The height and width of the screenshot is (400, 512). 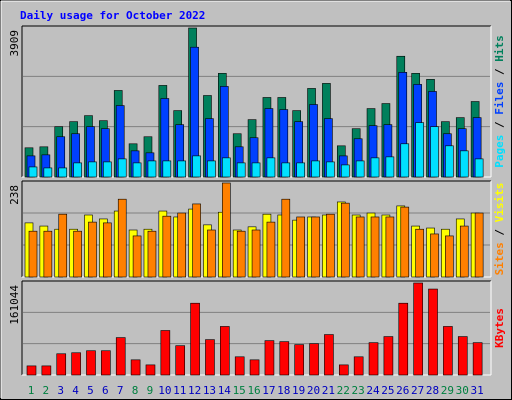 What do you see at coordinates (239, 390) in the screenshot?
I see `x-tick-label: 15` at bounding box center [239, 390].